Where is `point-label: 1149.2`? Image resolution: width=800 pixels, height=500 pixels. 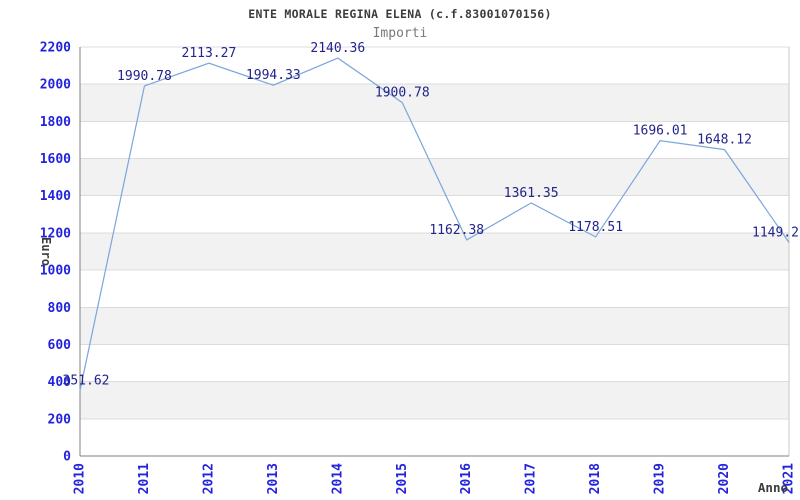 point-label: 1149.2 is located at coordinates (775, 232).